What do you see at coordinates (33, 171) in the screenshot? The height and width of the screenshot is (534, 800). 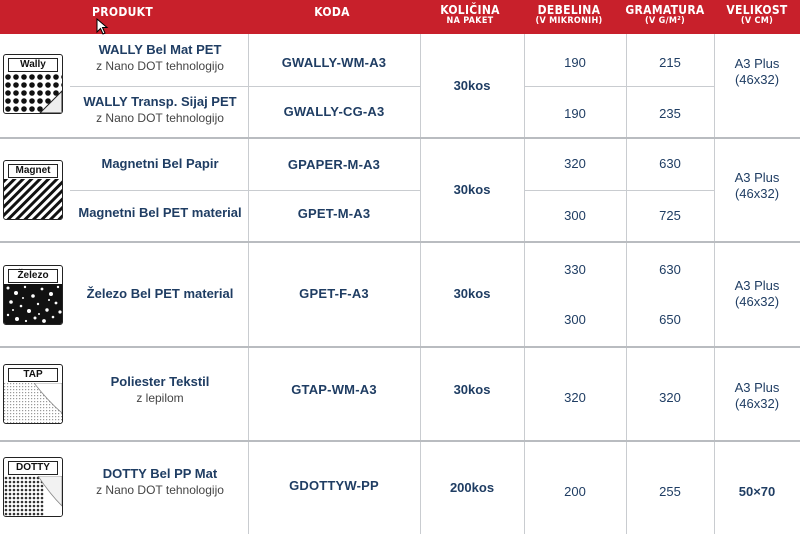 I see `icon-label: Magnet` at bounding box center [33, 171].